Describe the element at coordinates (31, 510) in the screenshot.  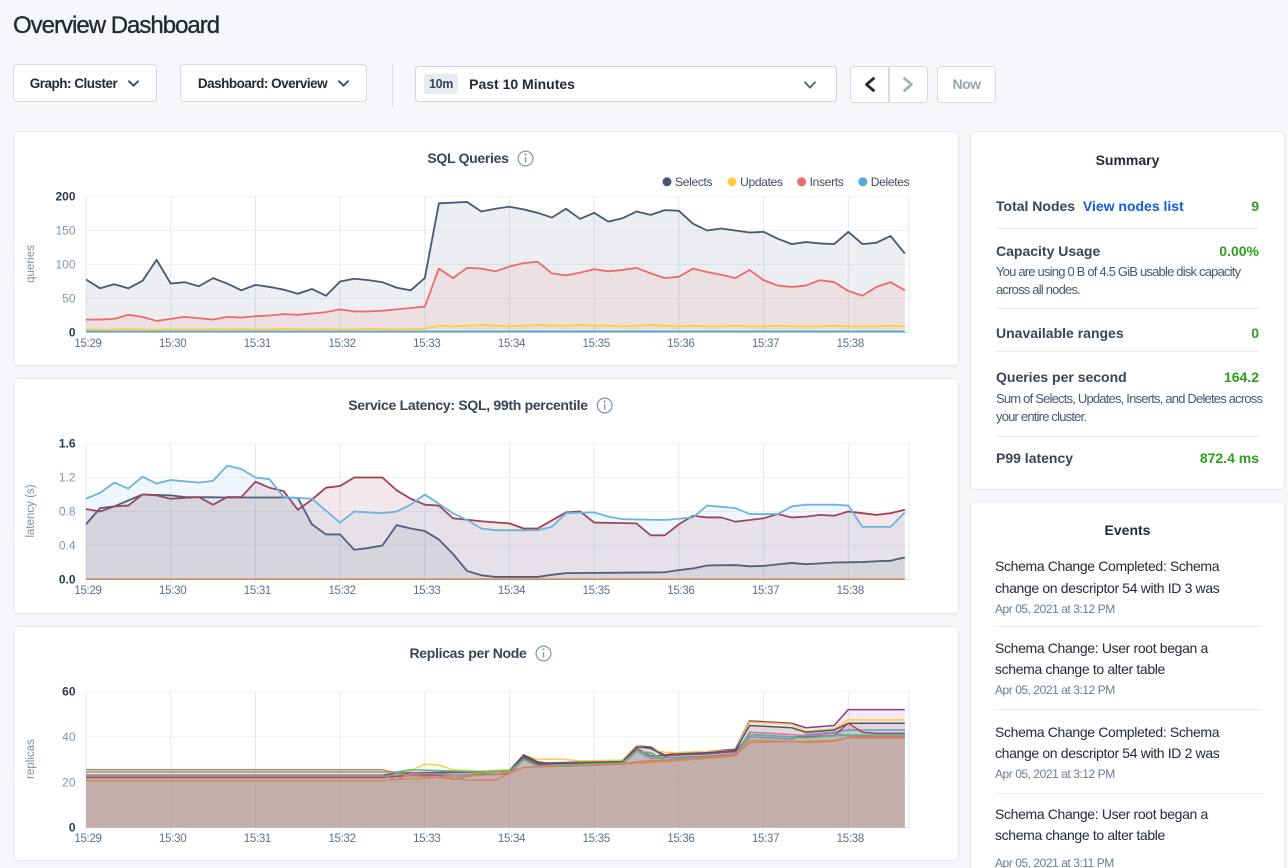
I see `svg-text: latency (s)` at that location.